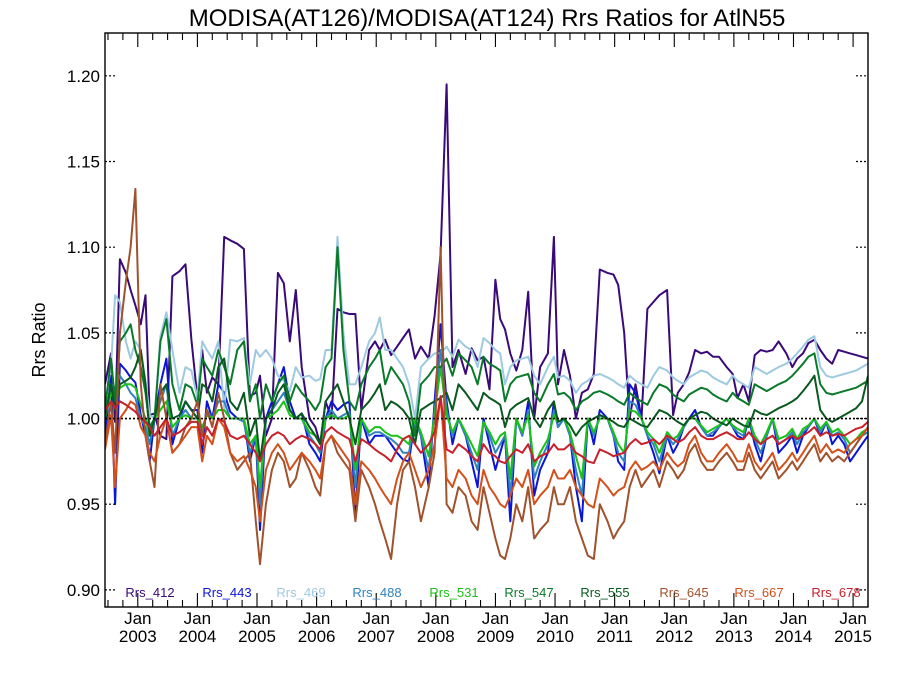  I want to click on x-tick-label-year: 2014, so click(794, 636).